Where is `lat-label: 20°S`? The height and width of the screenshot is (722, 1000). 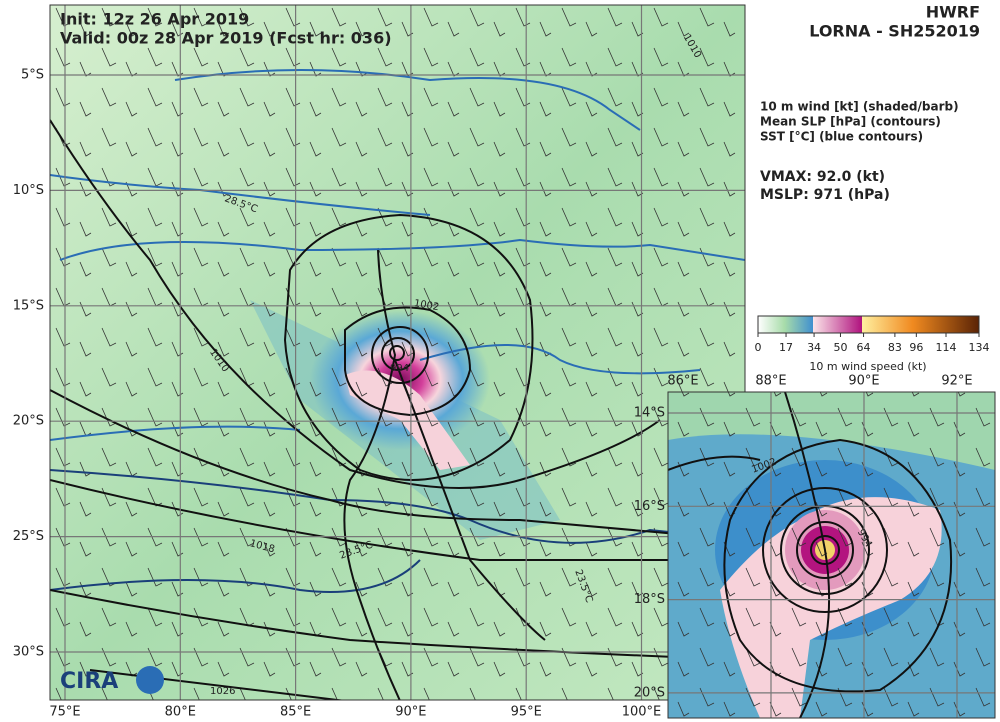 lat-label: 20°S is located at coordinates (28, 421).